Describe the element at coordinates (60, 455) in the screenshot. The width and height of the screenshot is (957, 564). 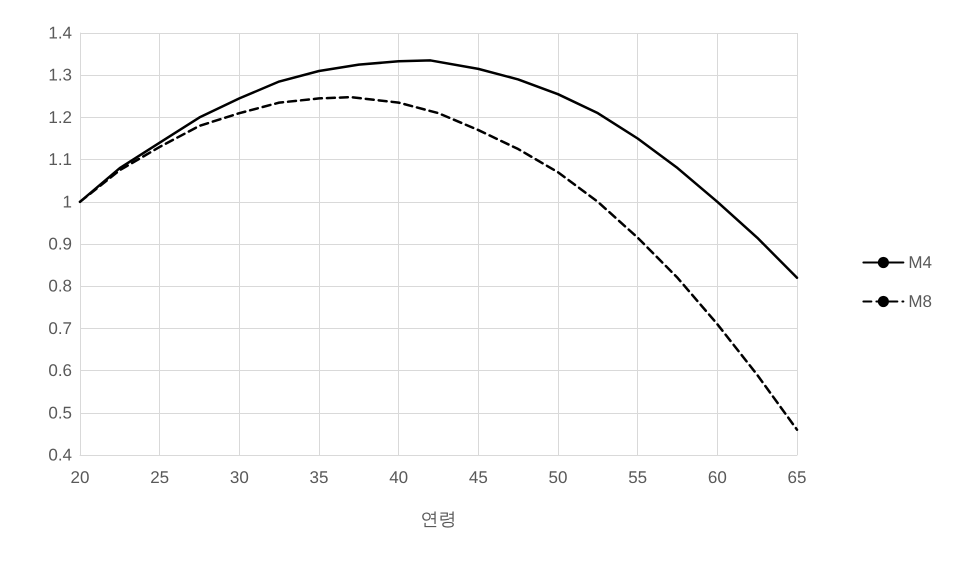
I see `y-tick-label: 0.4` at that location.